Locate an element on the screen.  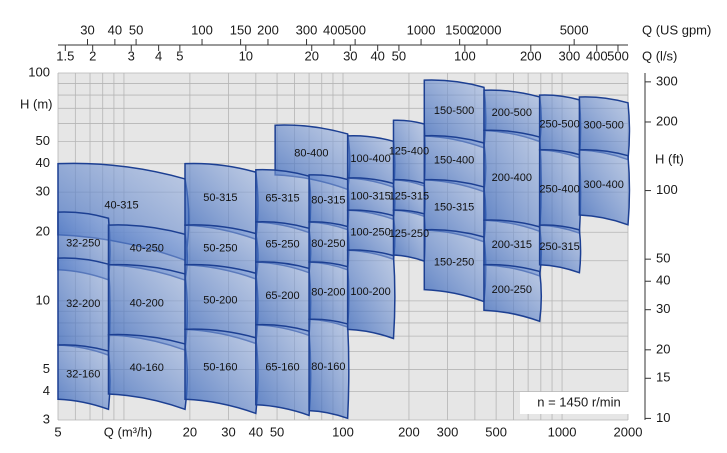
top-tick-label: 2000 is located at coordinates (487, 29).